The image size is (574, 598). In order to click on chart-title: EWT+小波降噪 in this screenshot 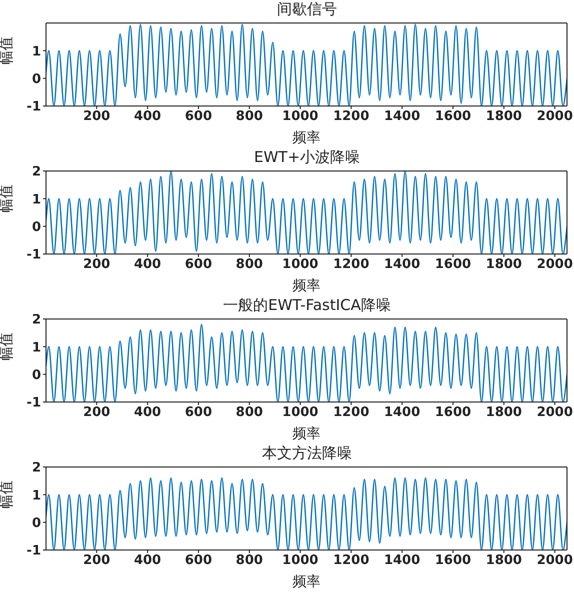, I will do `click(307, 157)`.